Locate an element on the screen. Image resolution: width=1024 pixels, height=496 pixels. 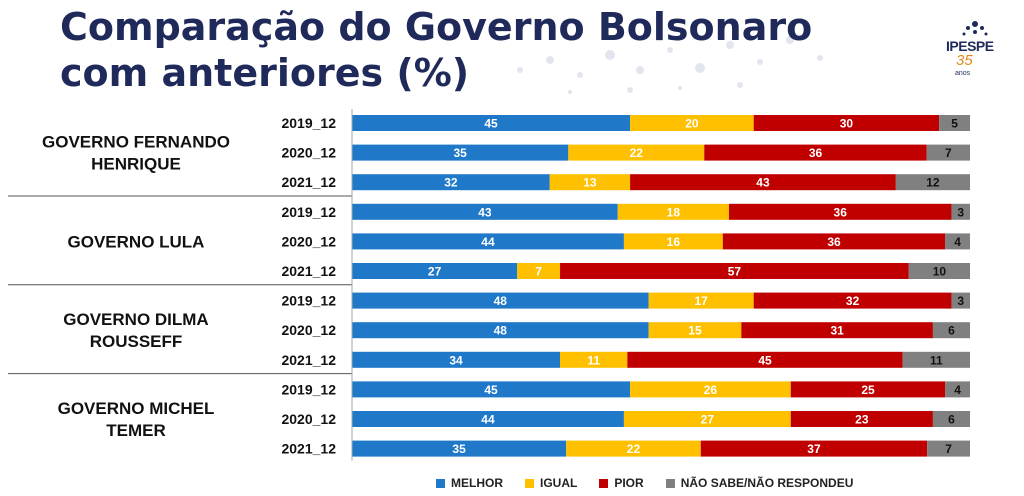
data-label: 48 is located at coordinates (501, 331).